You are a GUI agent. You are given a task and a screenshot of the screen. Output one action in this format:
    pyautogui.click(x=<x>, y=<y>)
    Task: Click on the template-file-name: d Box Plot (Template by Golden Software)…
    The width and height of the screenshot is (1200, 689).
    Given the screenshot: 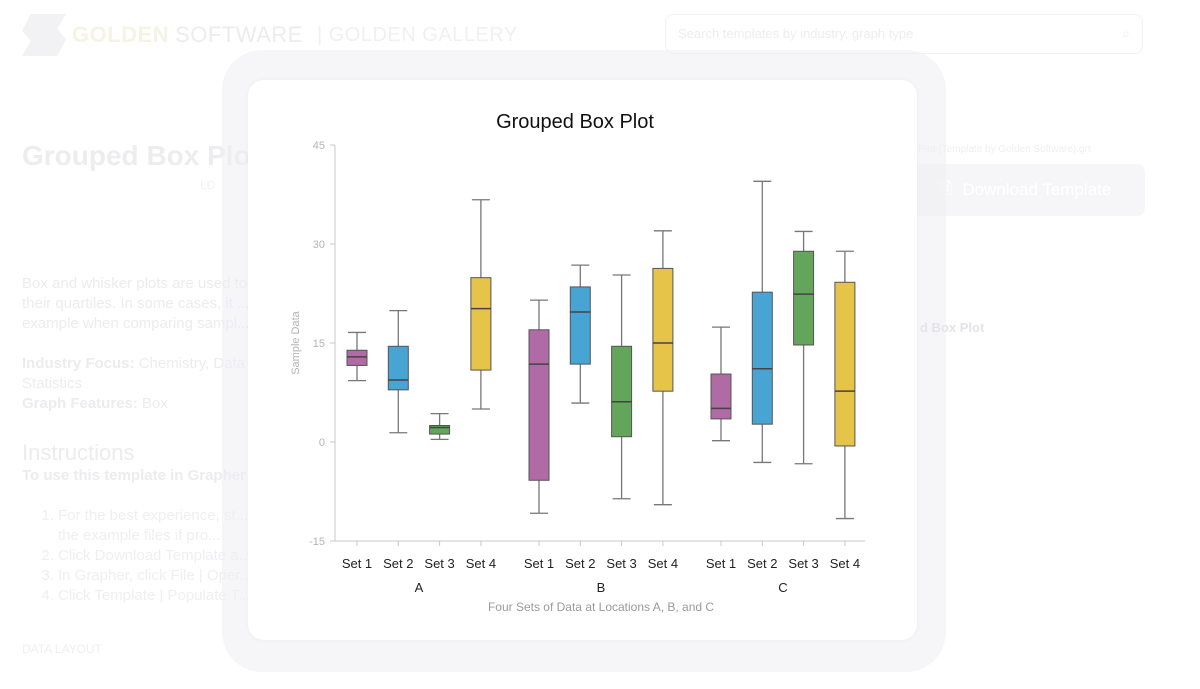 What is the action you would take?
    pyautogui.click(x=990, y=149)
    